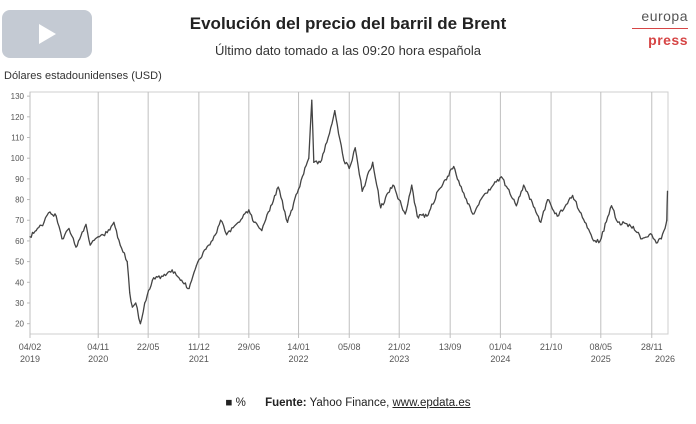 This screenshot has height=424, width=696. What do you see at coordinates (431, 403) in the screenshot?
I see `source-link: www.epdata.es` at bounding box center [431, 403].